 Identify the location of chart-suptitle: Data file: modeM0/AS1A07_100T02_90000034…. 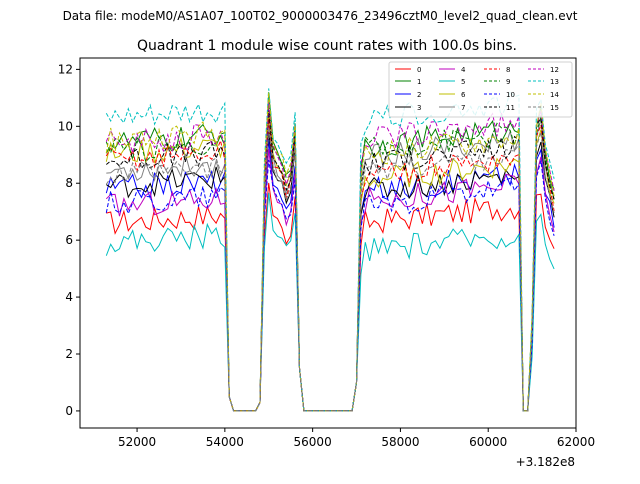
(320, 16).